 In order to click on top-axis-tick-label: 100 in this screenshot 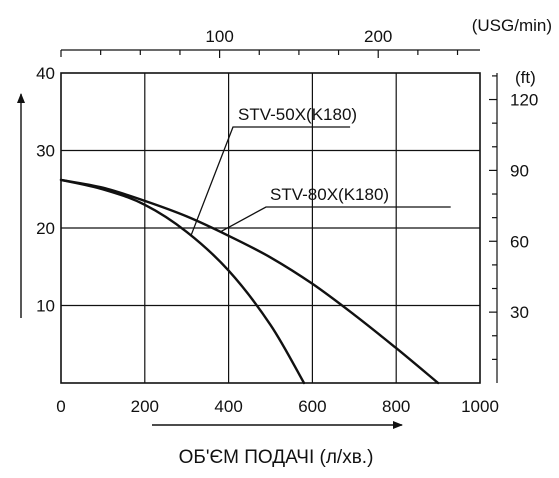, I will do `click(219, 36)`.